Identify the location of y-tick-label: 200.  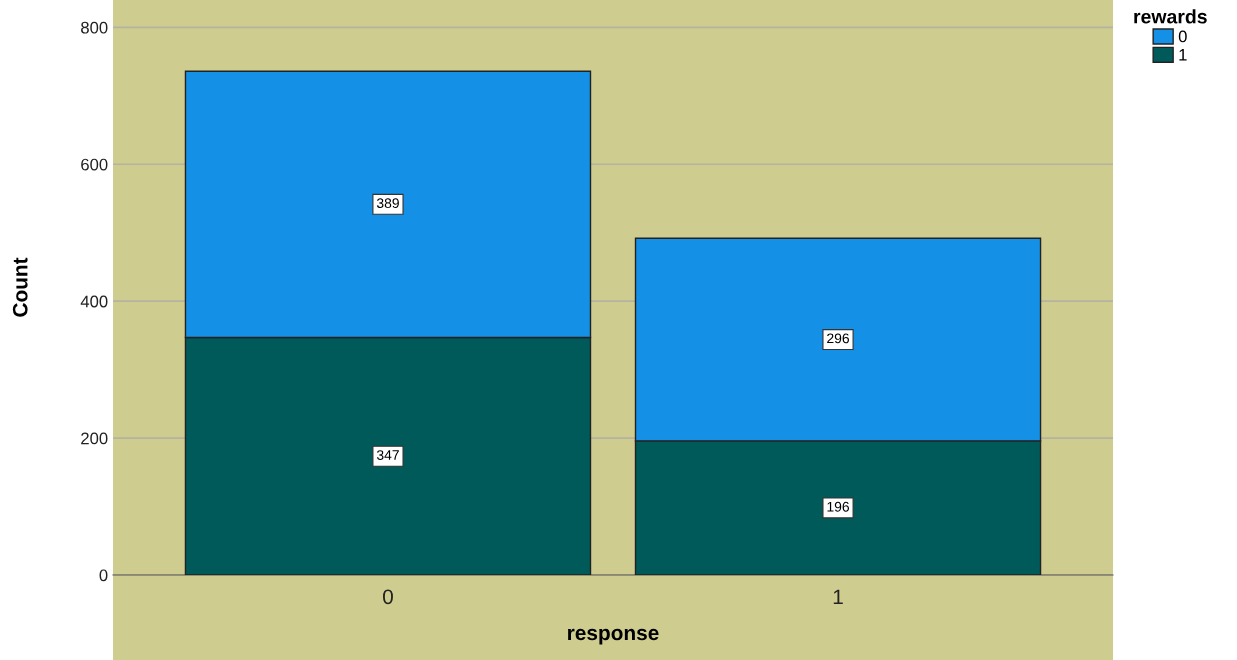
(94, 438).